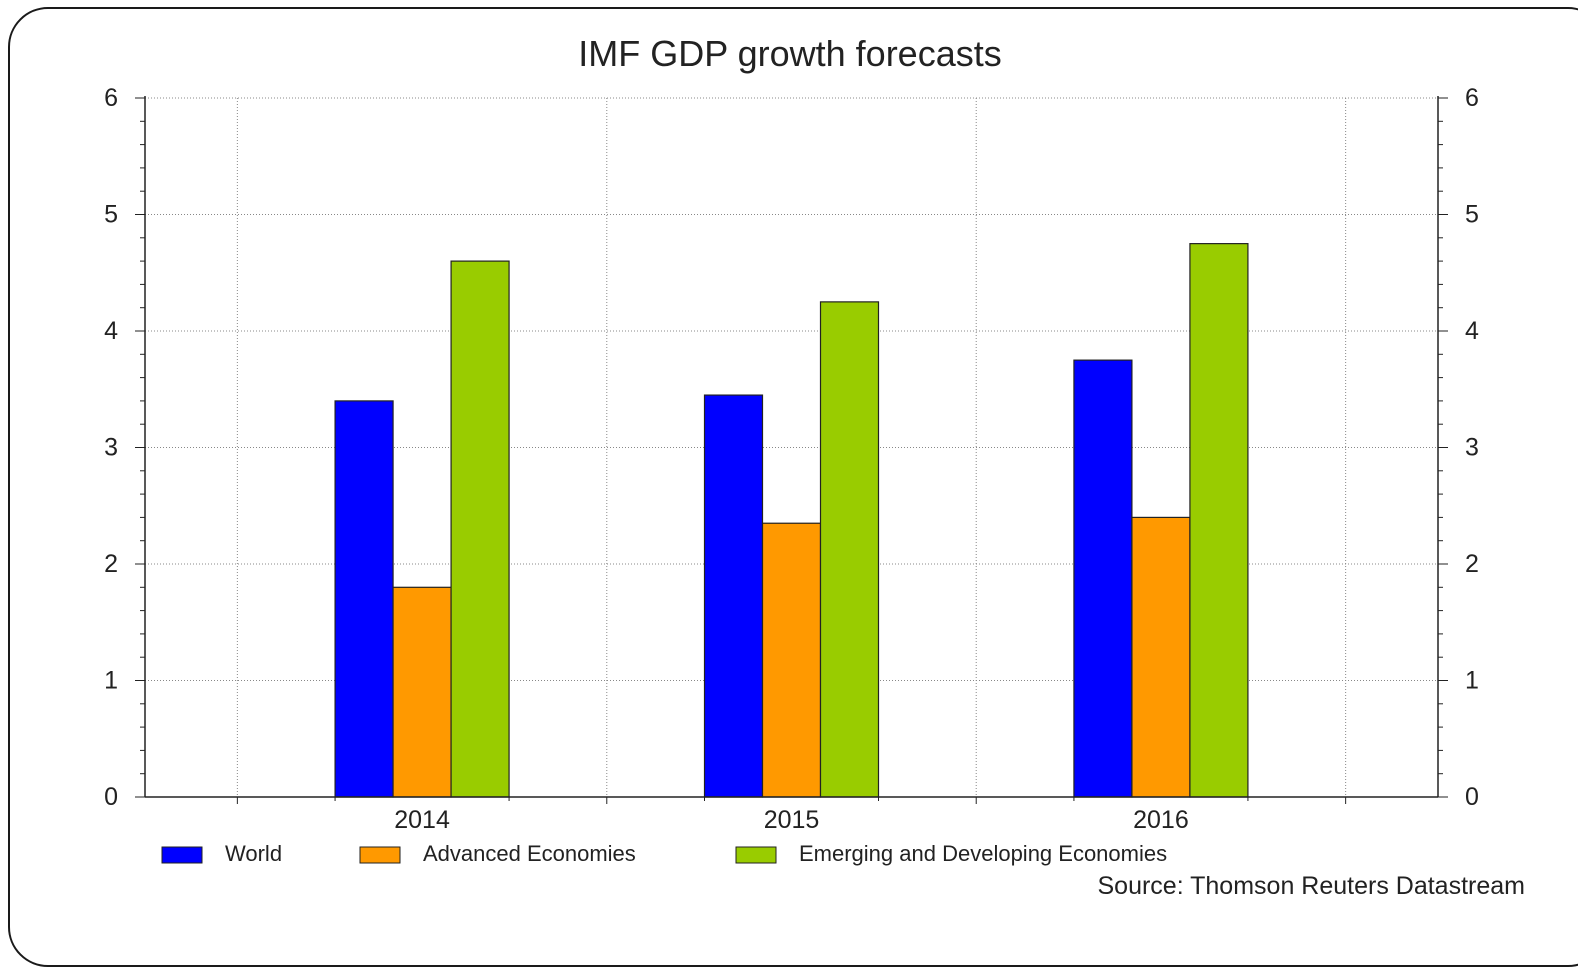 The height and width of the screenshot is (967, 1578). What do you see at coordinates (1472, 797) in the screenshot?
I see `y-tick-label-right: 0` at bounding box center [1472, 797].